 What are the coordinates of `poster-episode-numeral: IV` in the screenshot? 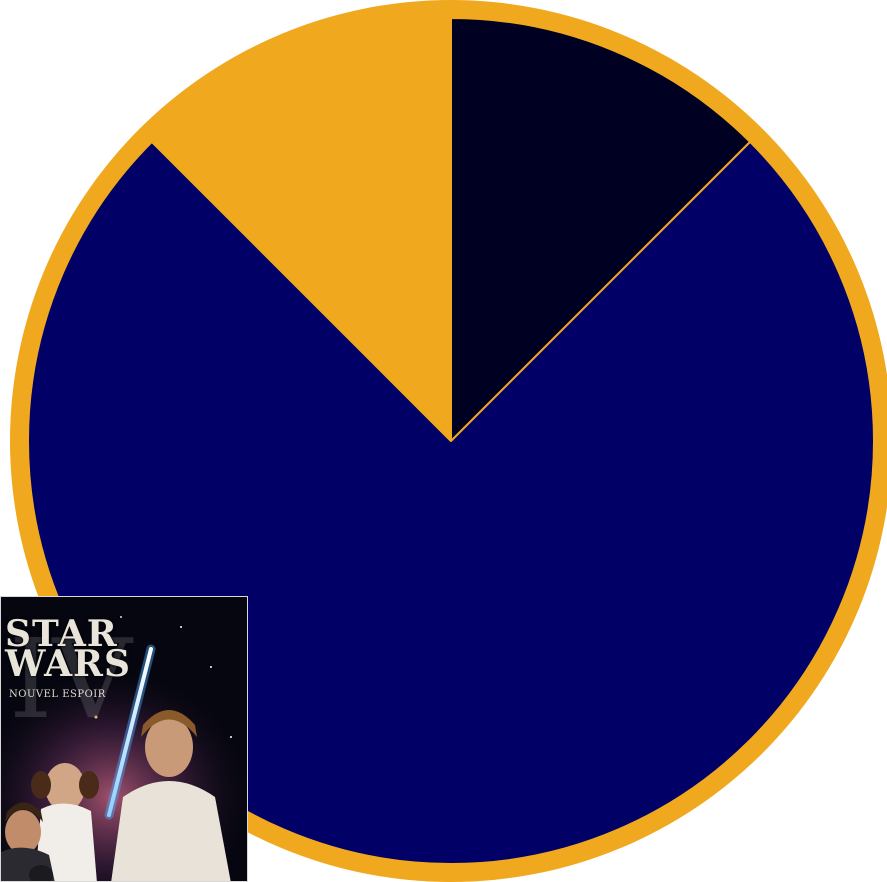 It's located at (71, 679).